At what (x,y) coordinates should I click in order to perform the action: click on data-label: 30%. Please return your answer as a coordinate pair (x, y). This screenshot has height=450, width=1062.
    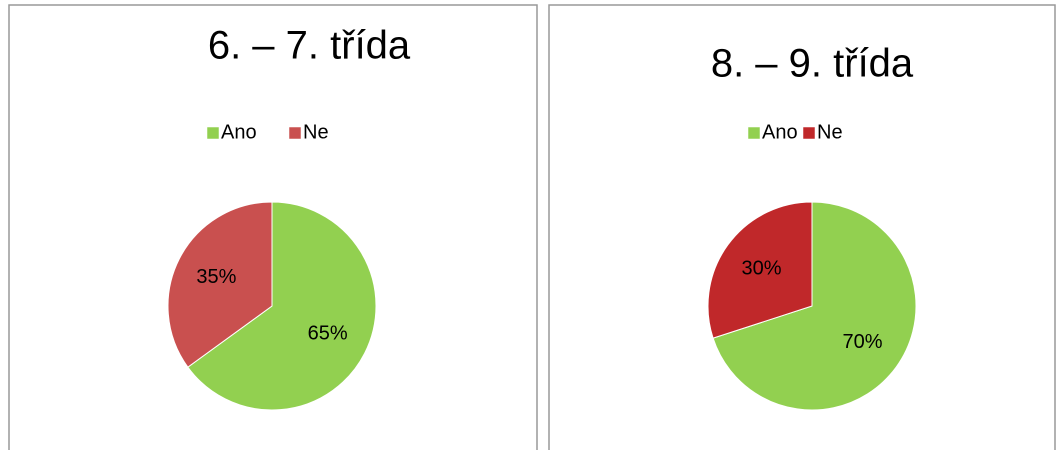
    Looking at the image, I should click on (762, 269).